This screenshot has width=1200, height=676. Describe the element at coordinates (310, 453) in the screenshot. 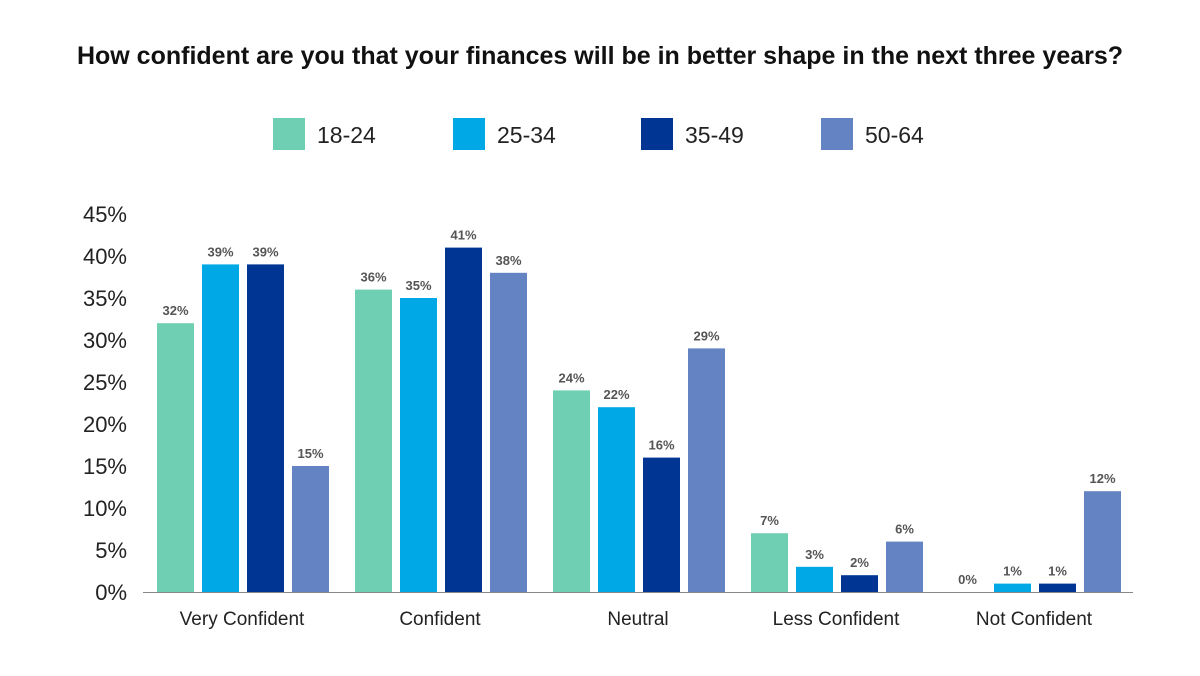

I see `data-label: 15%` at that location.